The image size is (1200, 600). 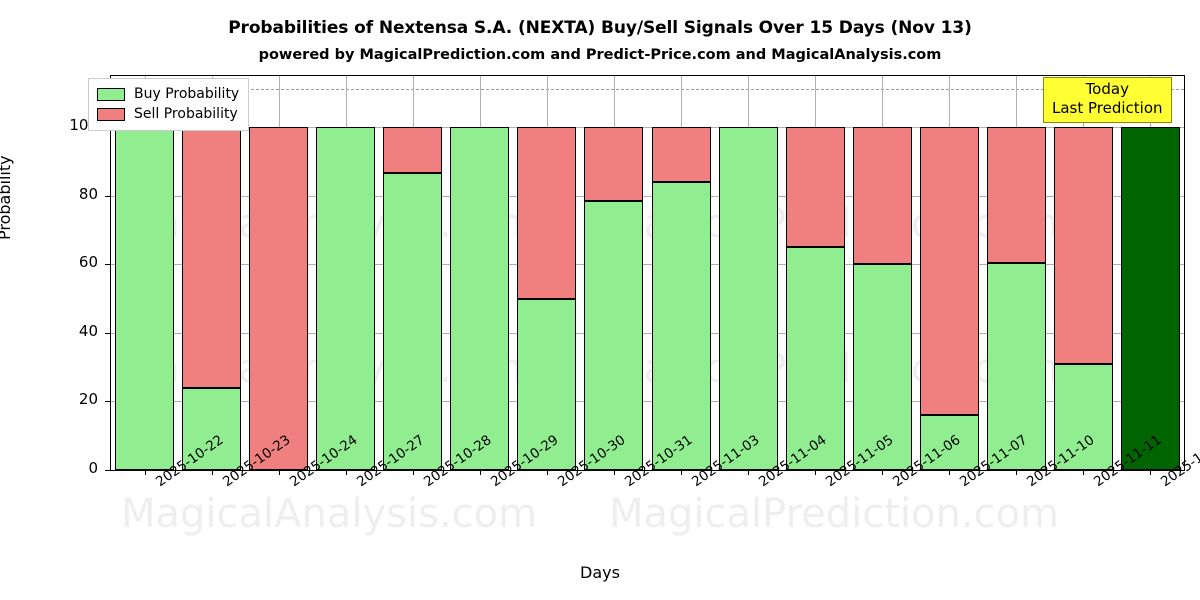 I want to click on x-tick-label: 2025-11-12, so click(x=1179, y=461).